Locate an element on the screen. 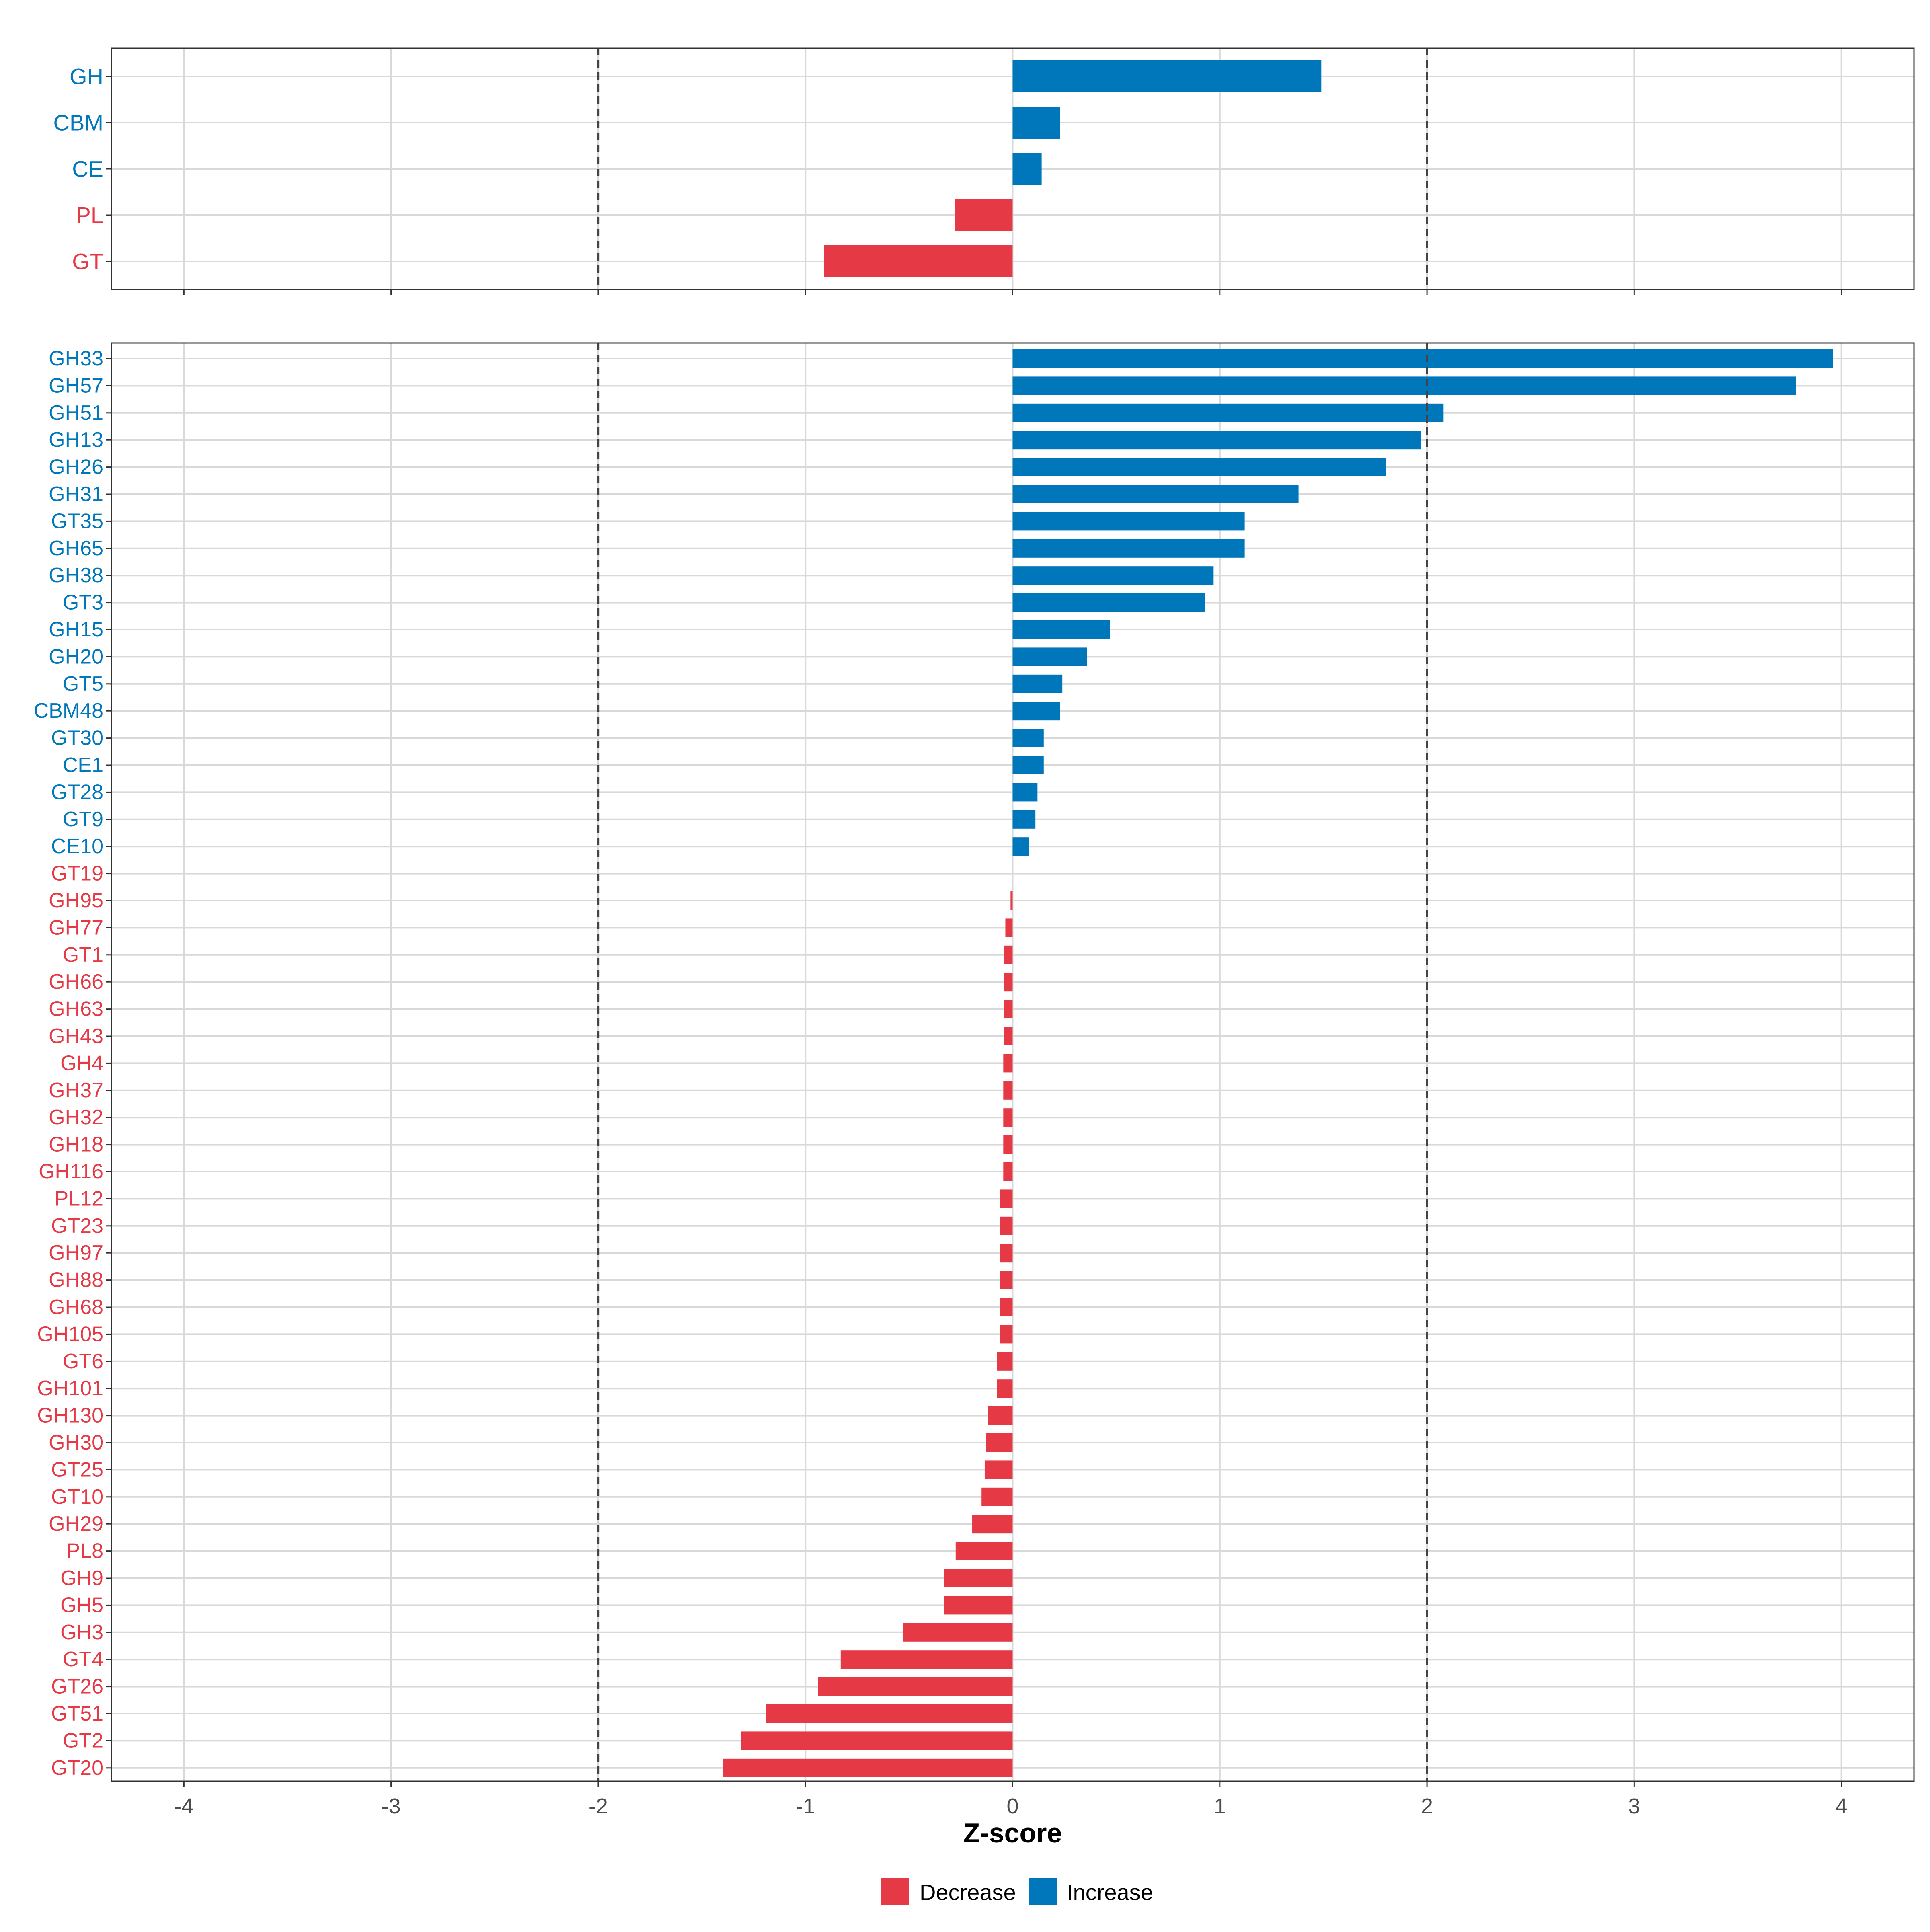 Image resolution: width=1930 pixels, height=1932 pixels. y-tick-label: GH18 is located at coordinates (76, 1144).